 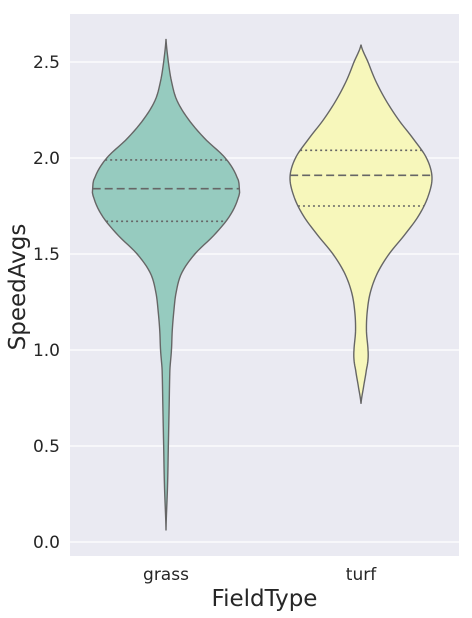 I want to click on y-tick-label: 1.5, so click(x=46, y=255).